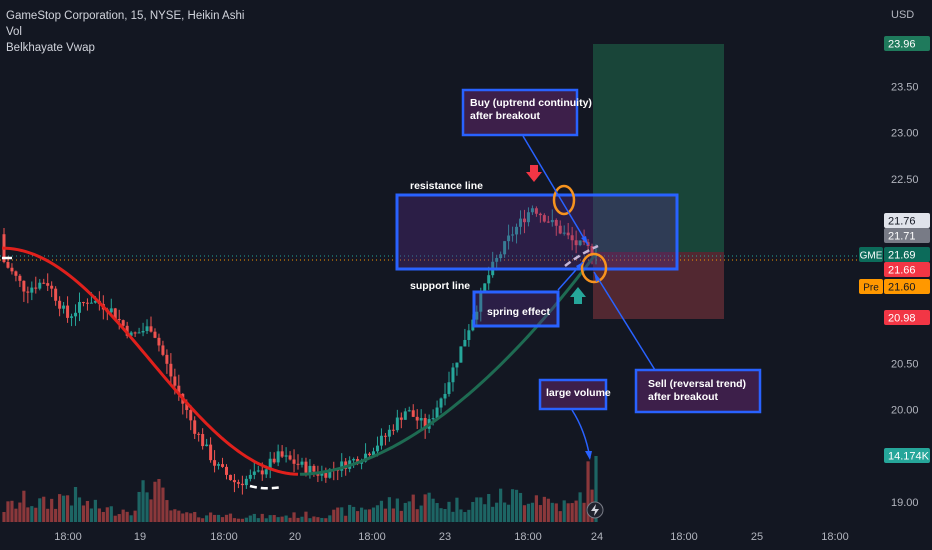  I want to click on time-label-1: 19, so click(140, 537).